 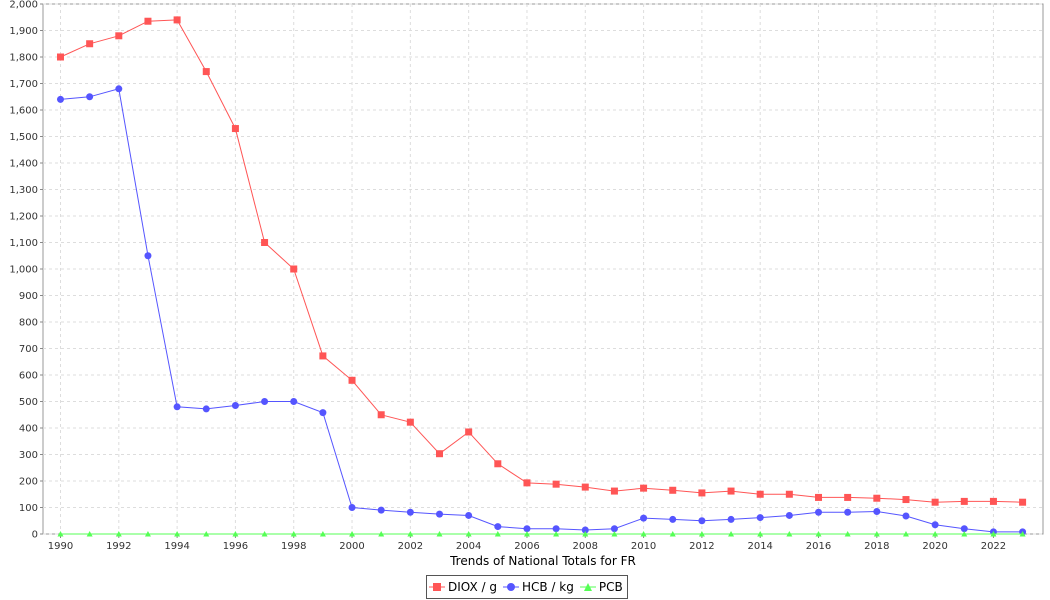 I want to click on y-tick-label: 1,400, so click(x=23, y=164).